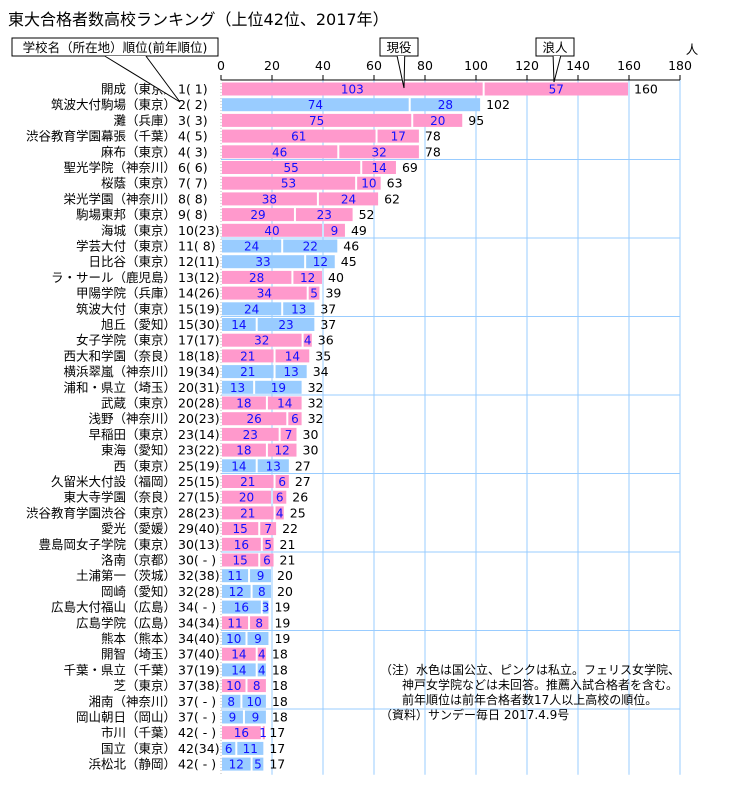  I want to click on value-current: 24, so click(251, 309).